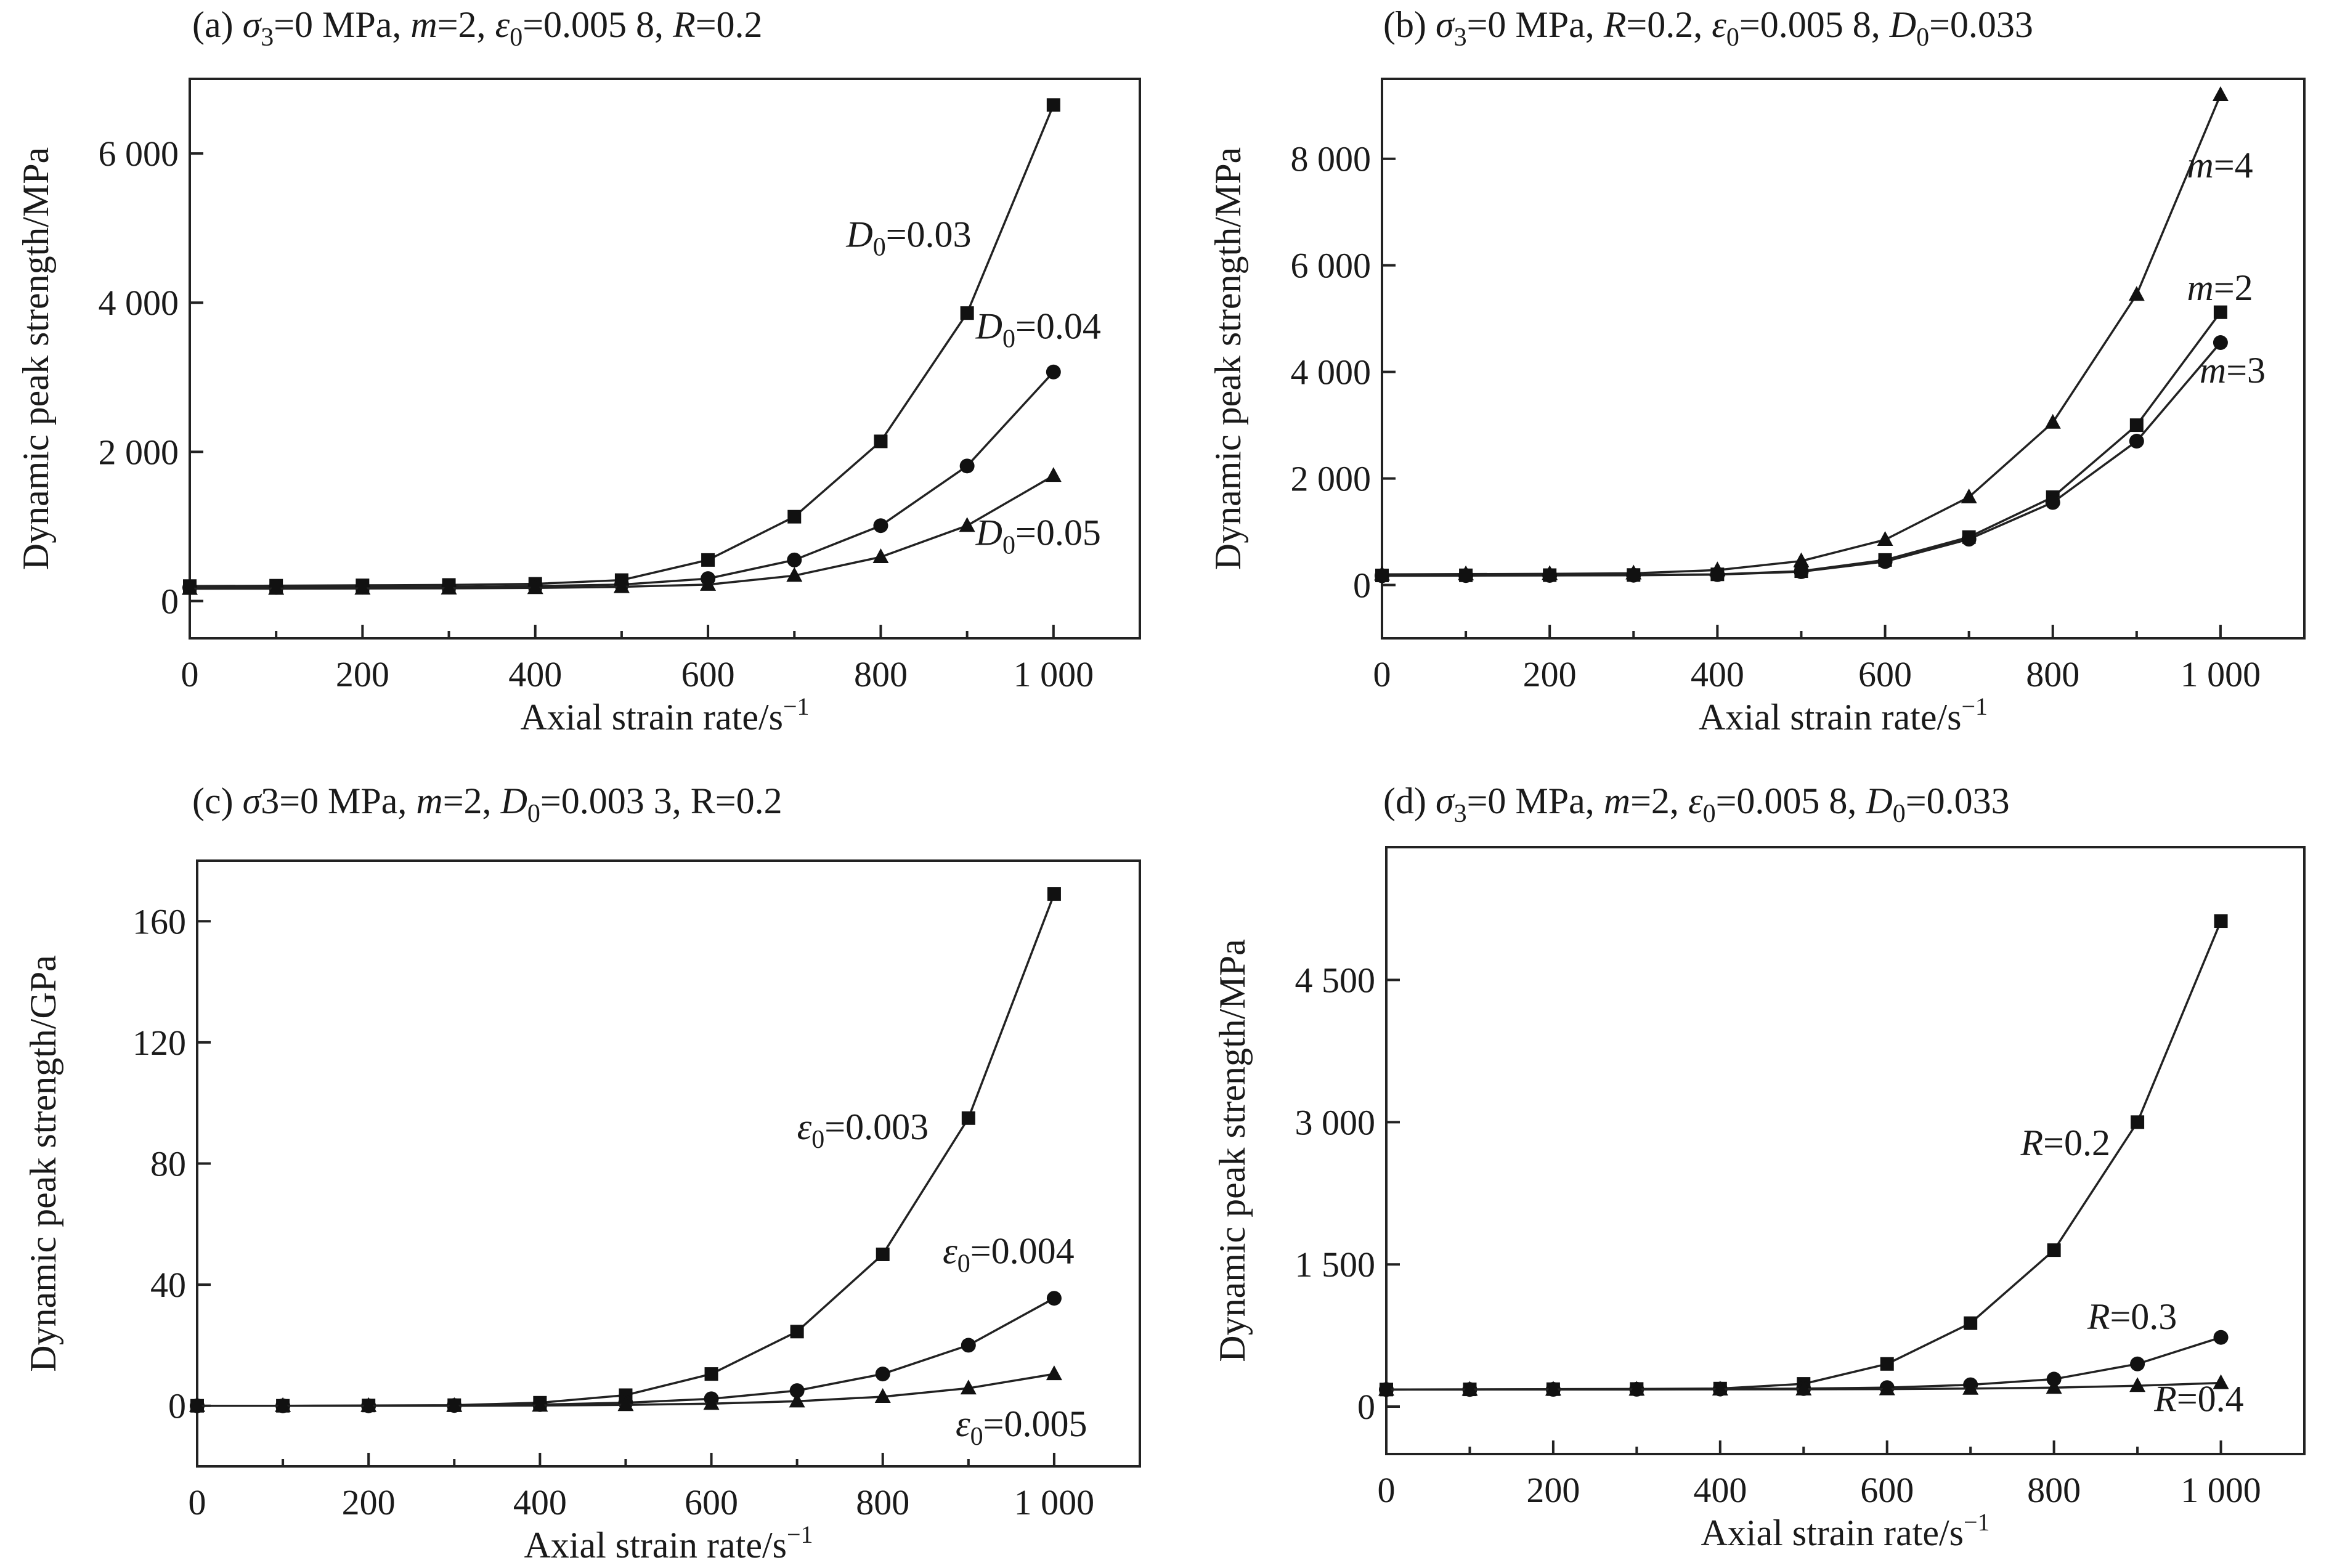 Image resolution: width=2329 pixels, height=1568 pixels. I want to click on plot-frame, so click(1843, 359).